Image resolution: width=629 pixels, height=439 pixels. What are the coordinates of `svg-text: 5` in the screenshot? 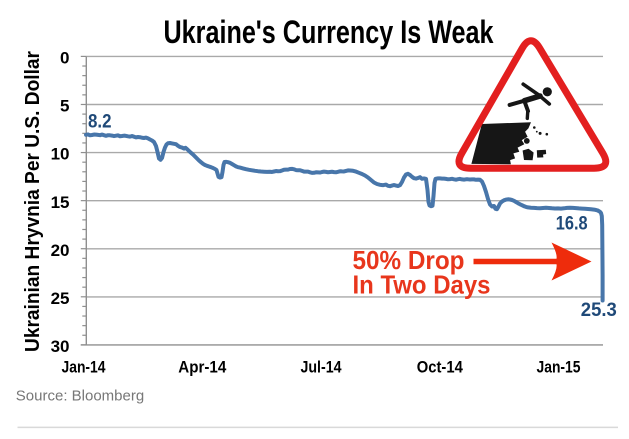 It's located at (64, 106).